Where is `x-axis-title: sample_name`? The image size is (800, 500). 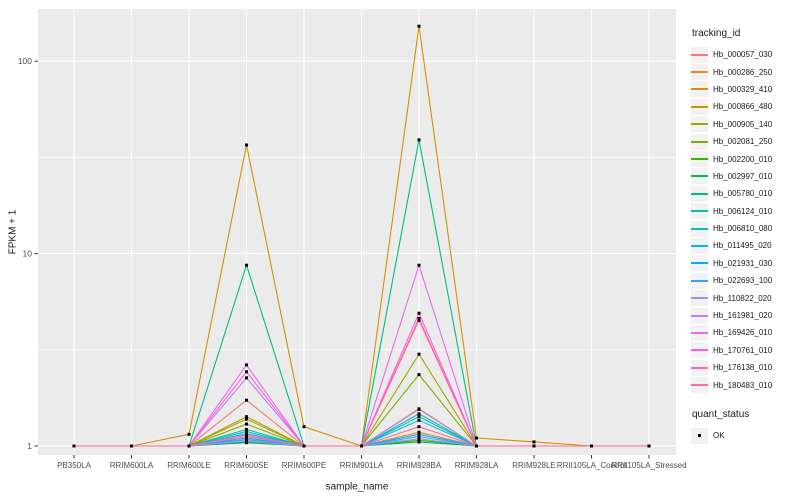
x-axis-title: sample_name is located at coordinates (357, 487).